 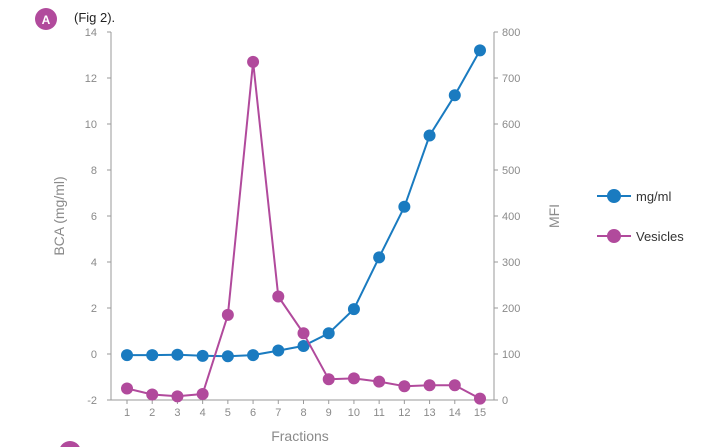 I want to click on x-tick-label: 9, so click(x=329, y=413).